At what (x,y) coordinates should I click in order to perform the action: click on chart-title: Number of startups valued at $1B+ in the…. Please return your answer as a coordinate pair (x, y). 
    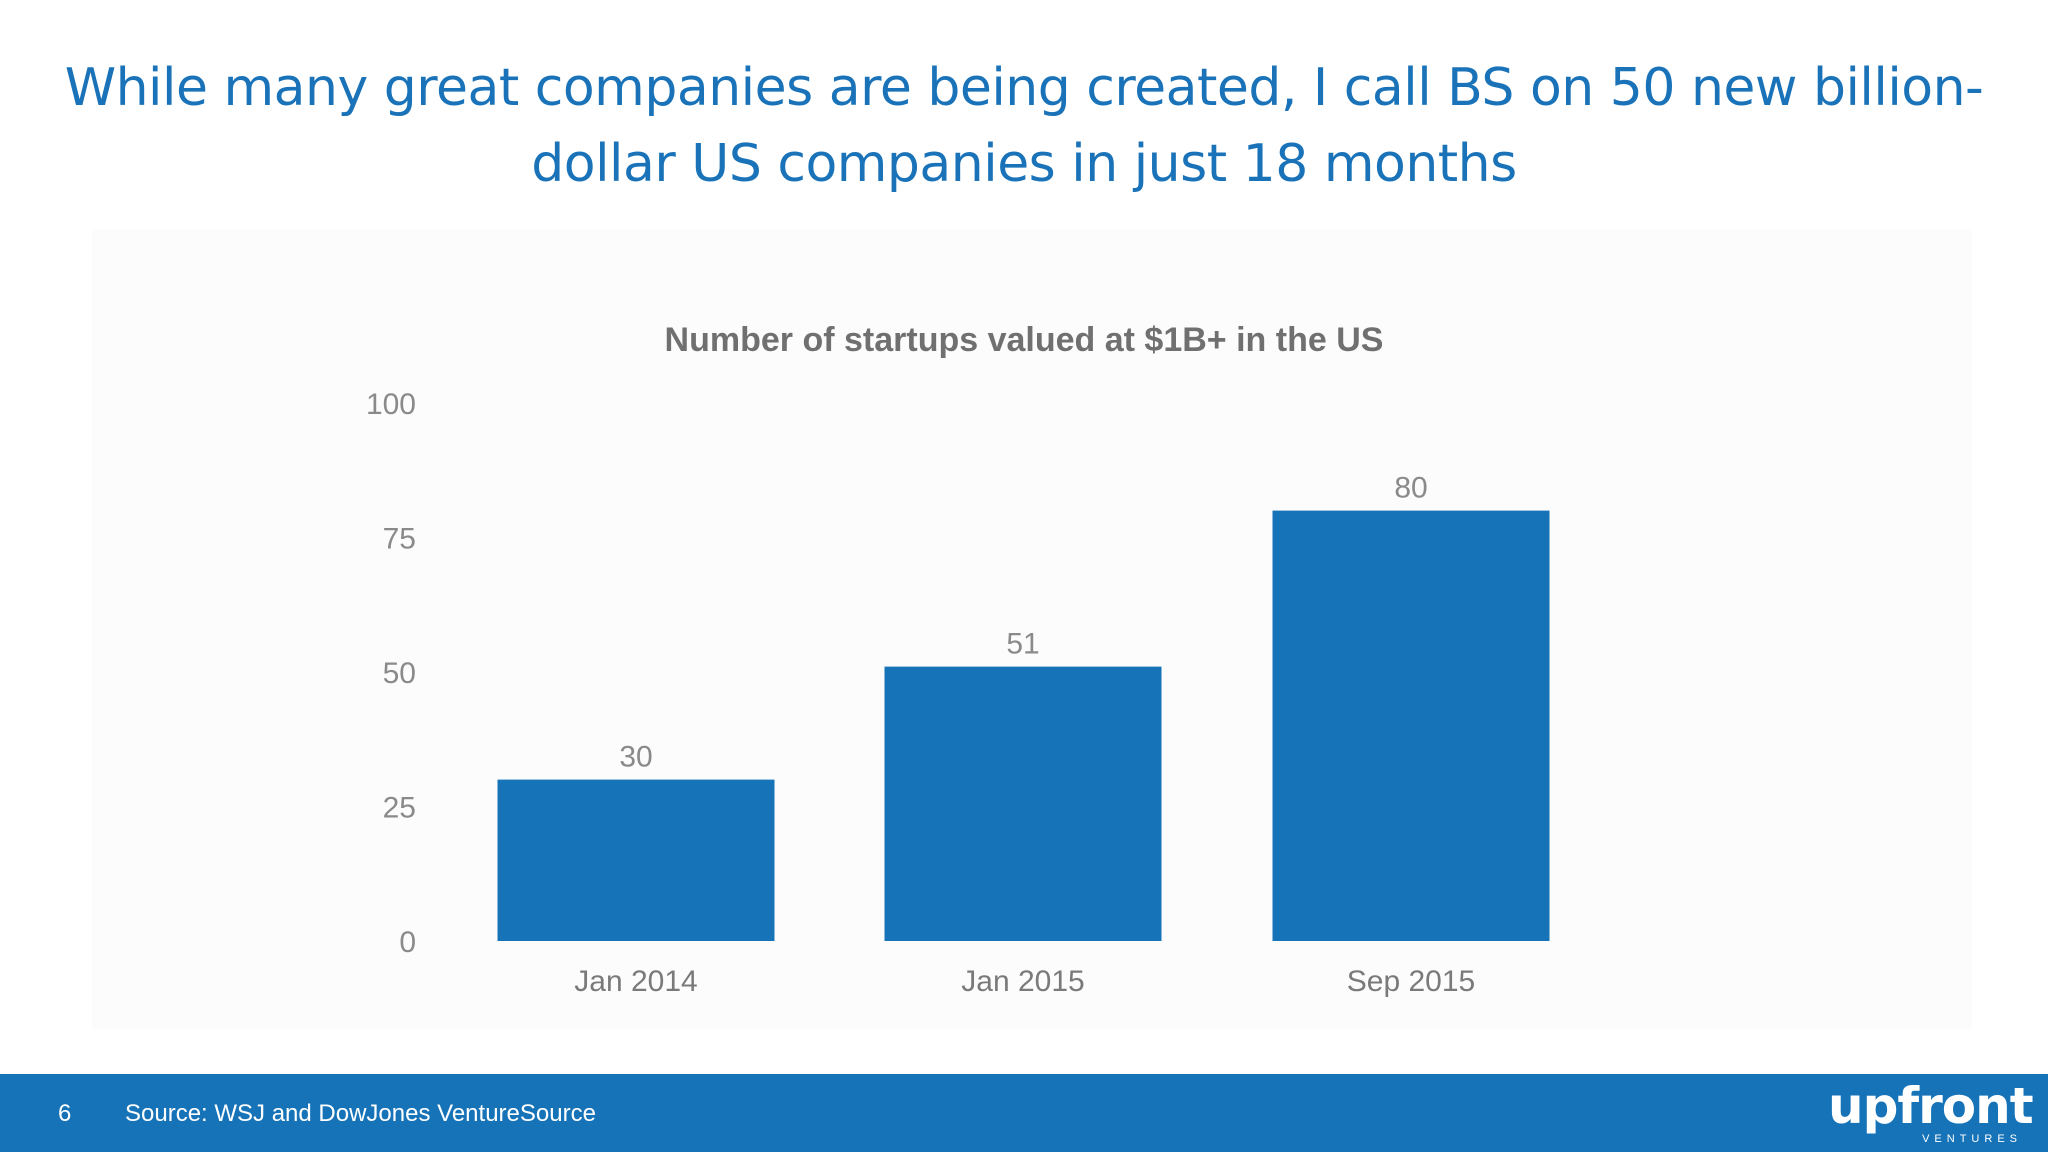
    Looking at the image, I should click on (1024, 340).